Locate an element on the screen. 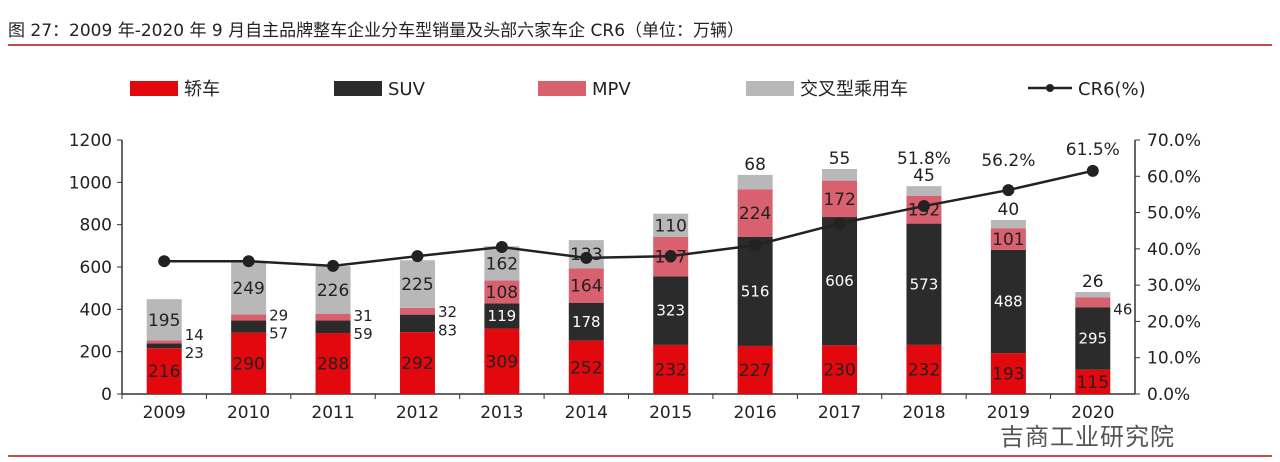 This screenshot has width=1280, height=462. data-label: 516 is located at coordinates (755, 291).